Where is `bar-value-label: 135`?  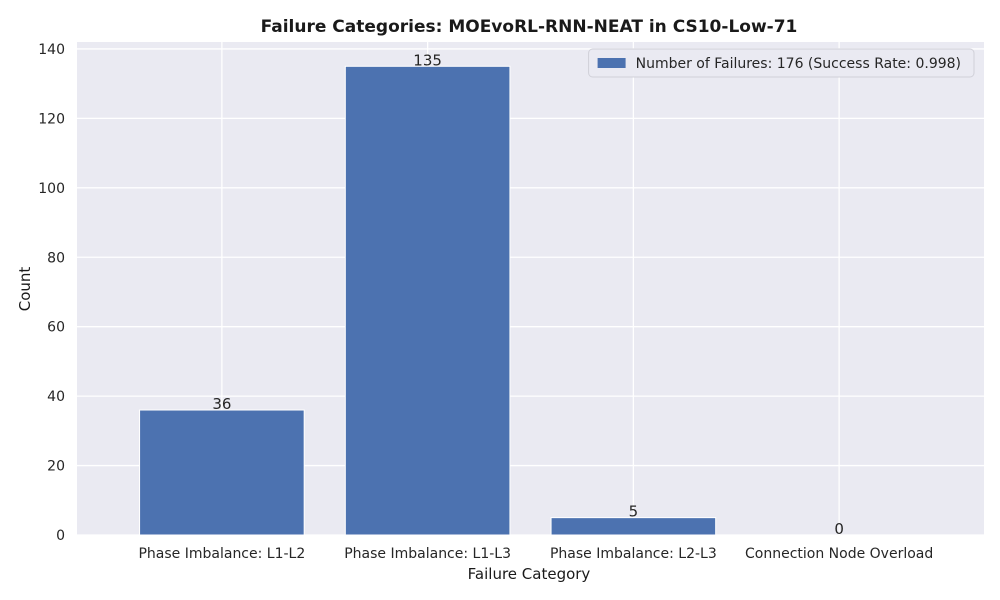 bar-value-label: 135 is located at coordinates (427, 60).